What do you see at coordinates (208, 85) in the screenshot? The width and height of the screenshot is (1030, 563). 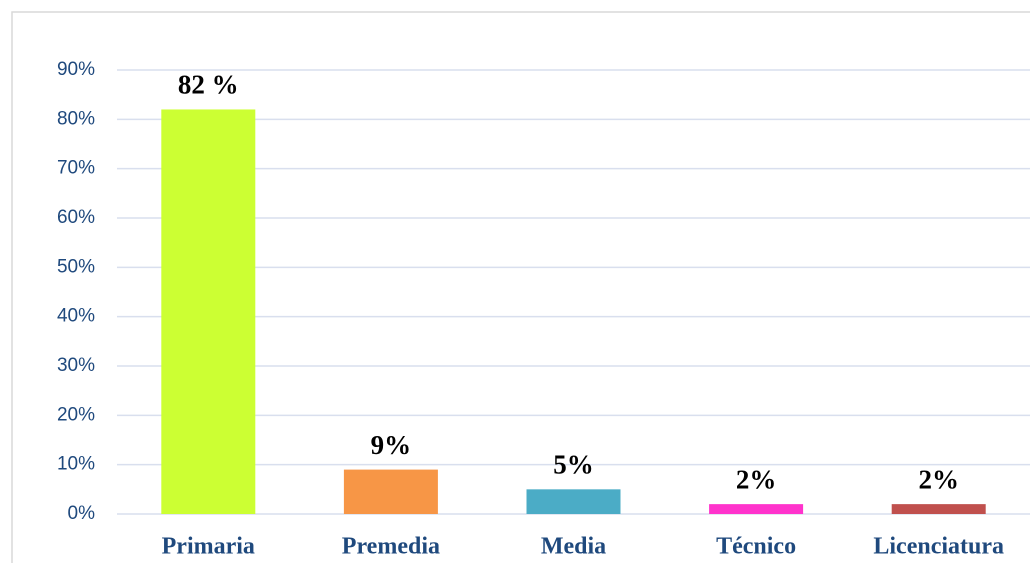 I see `value-label: 82 %` at bounding box center [208, 85].